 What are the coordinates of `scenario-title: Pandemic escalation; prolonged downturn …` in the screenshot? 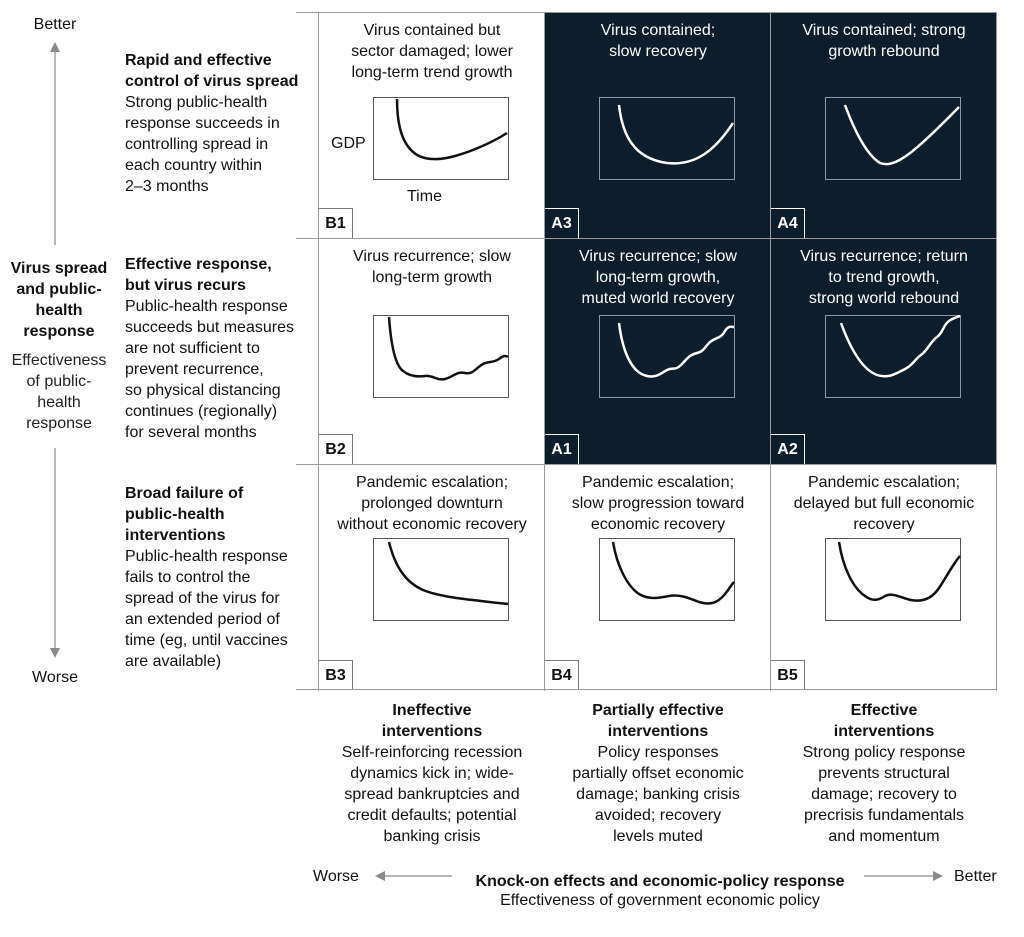 It's located at (432, 503).